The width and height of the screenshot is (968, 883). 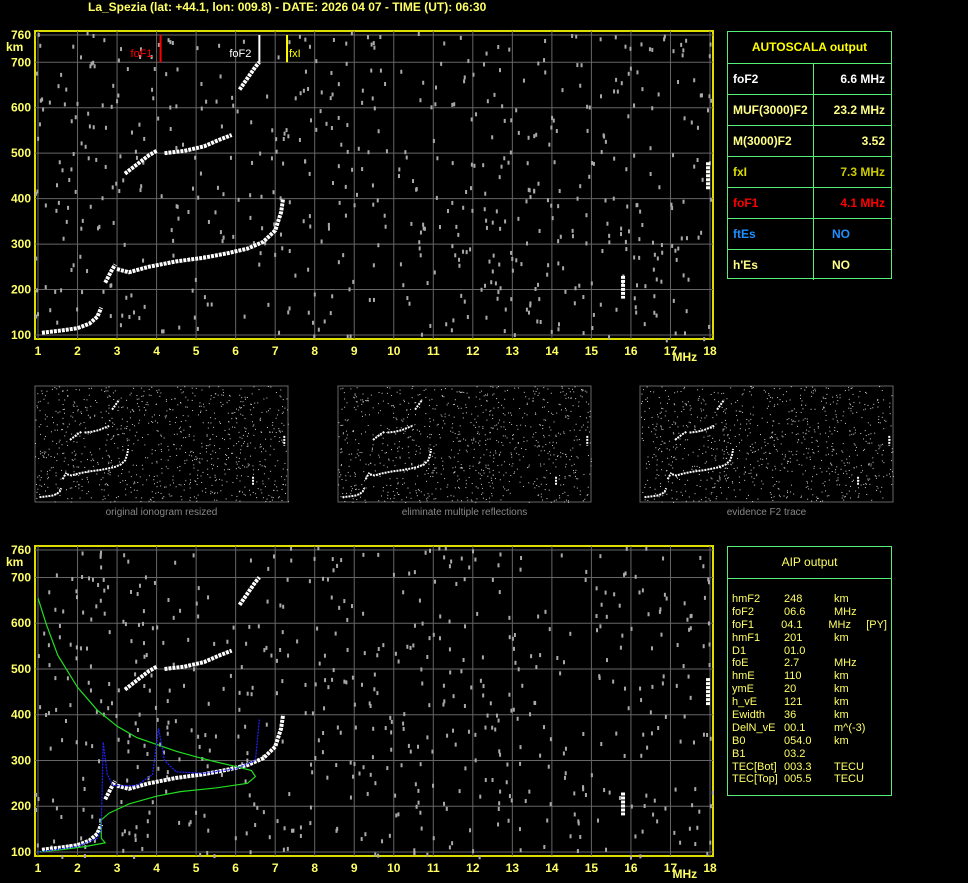 I want to click on aip-cell: 06.6, so click(x=795, y=611).